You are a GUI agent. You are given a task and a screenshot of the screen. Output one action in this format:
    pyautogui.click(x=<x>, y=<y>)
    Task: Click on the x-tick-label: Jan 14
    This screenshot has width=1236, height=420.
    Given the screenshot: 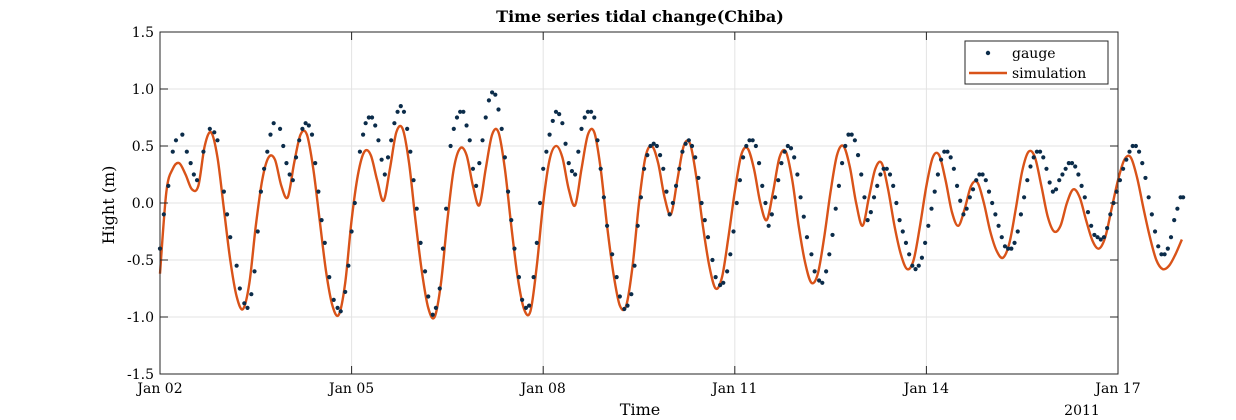 What is the action you would take?
    pyautogui.click(x=925, y=389)
    